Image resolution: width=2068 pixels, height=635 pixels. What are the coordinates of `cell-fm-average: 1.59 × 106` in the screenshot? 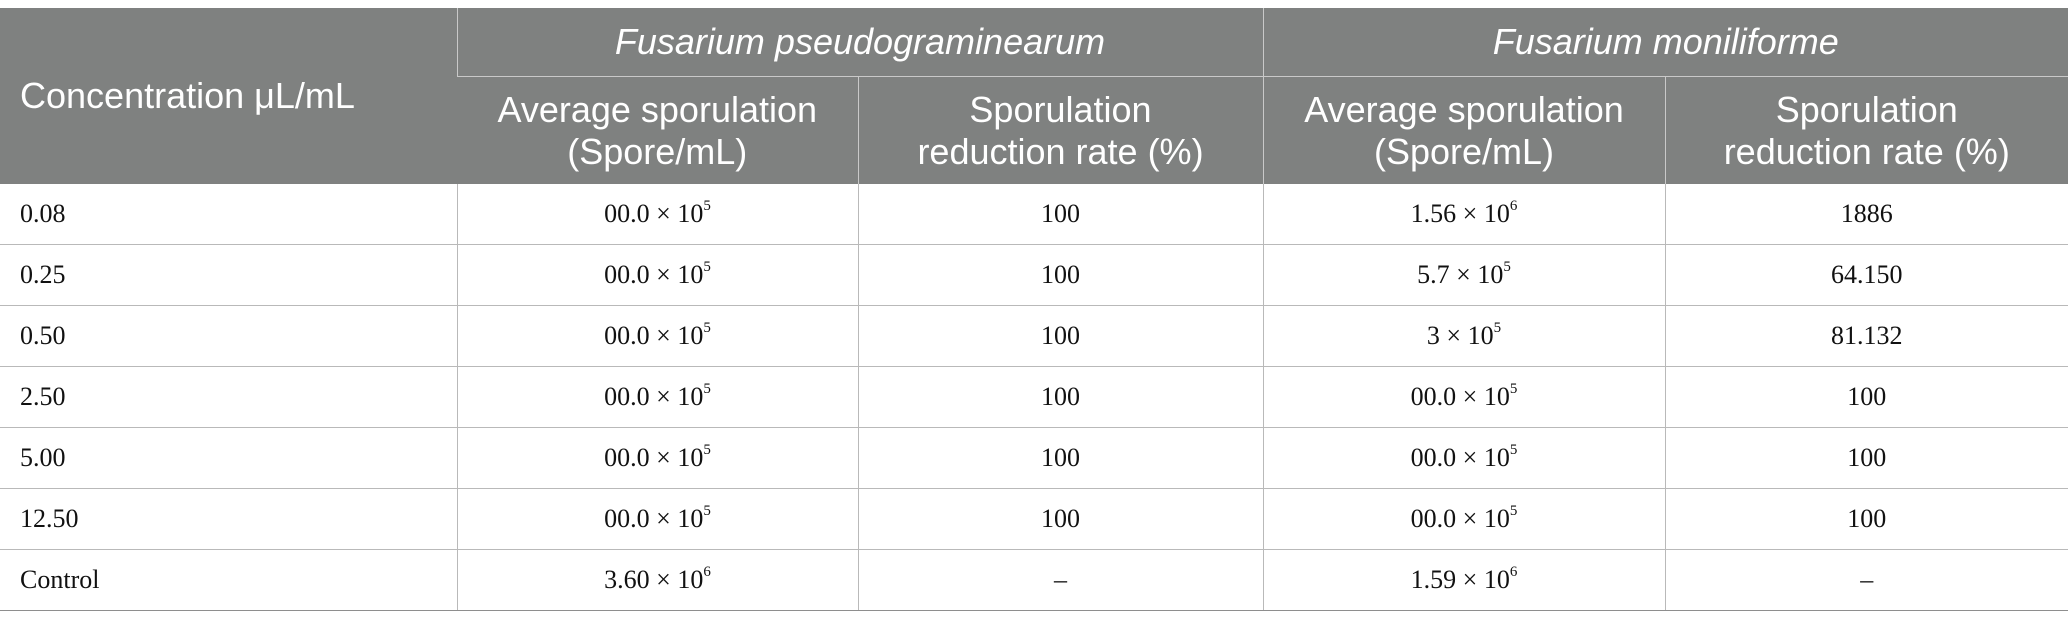 It's located at (1463, 580).